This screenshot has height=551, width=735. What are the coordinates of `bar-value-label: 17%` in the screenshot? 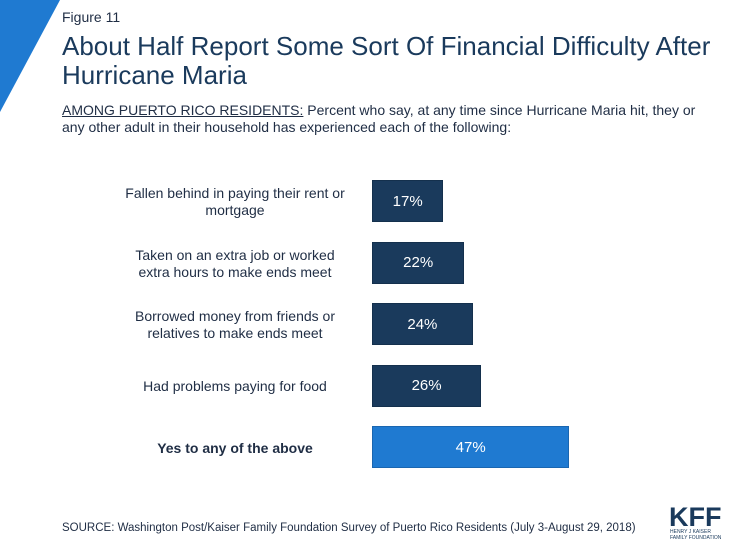 It's located at (407, 201).